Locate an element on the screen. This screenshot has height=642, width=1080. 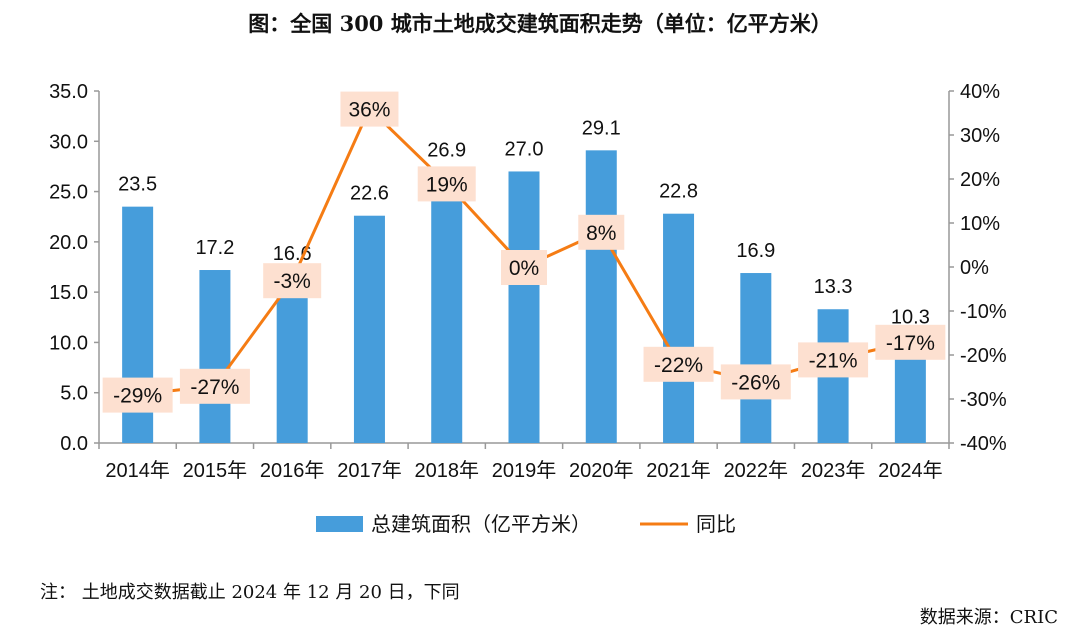
x-tick-label: 2022年 is located at coordinates (756, 470).